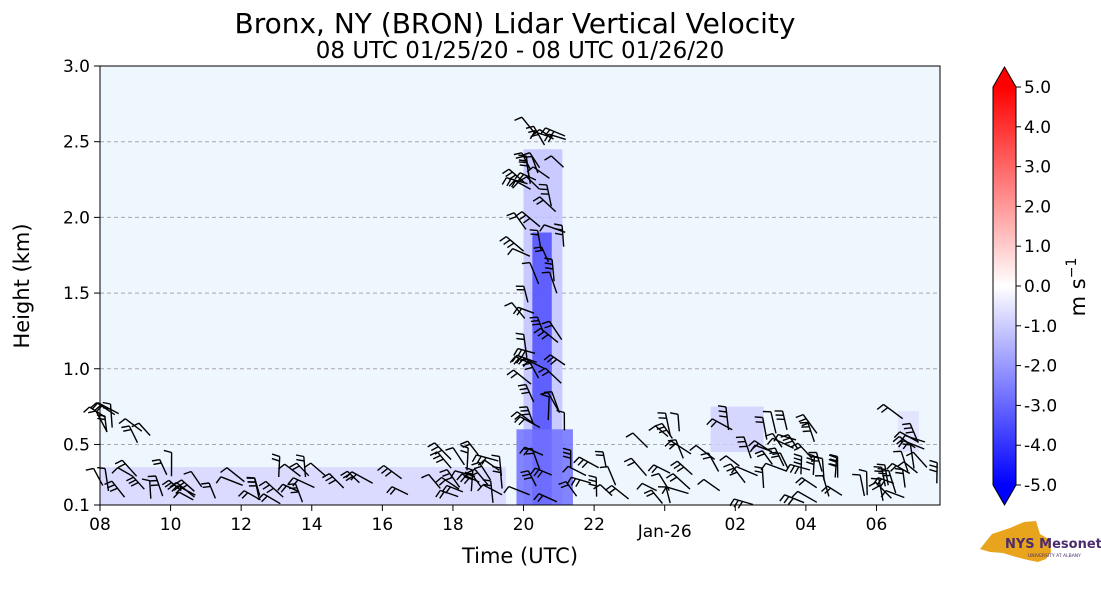 This screenshot has width=1101, height=600. I want to click on colorbar-unit: m s, so click(1078, 297).